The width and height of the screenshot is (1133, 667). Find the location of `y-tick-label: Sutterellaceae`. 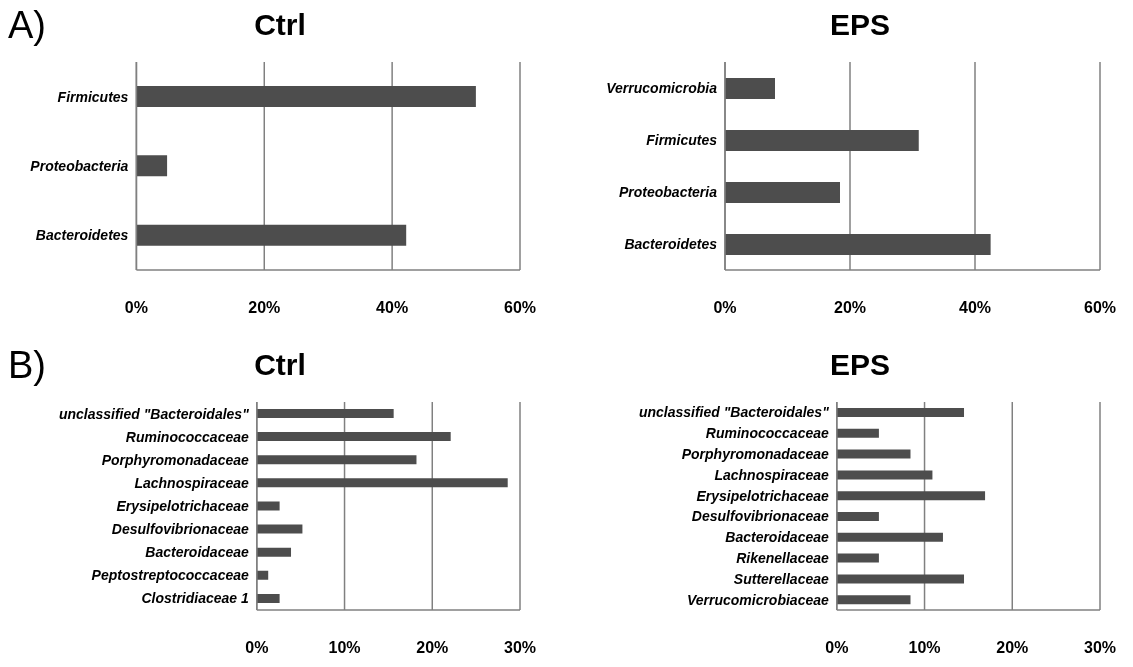

y-tick-label: Sutterellaceae is located at coordinates (781, 578).